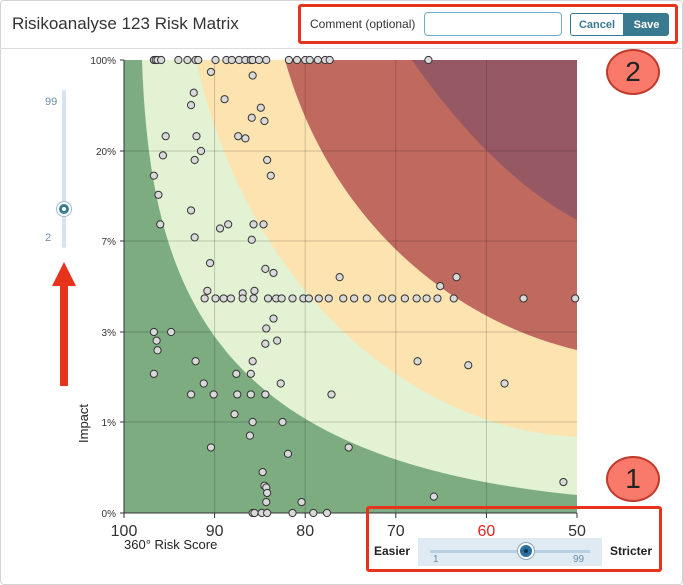 The height and width of the screenshot is (585, 683). What do you see at coordinates (493, 24) in the screenshot?
I see `comment-input` at bounding box center [493, 24].